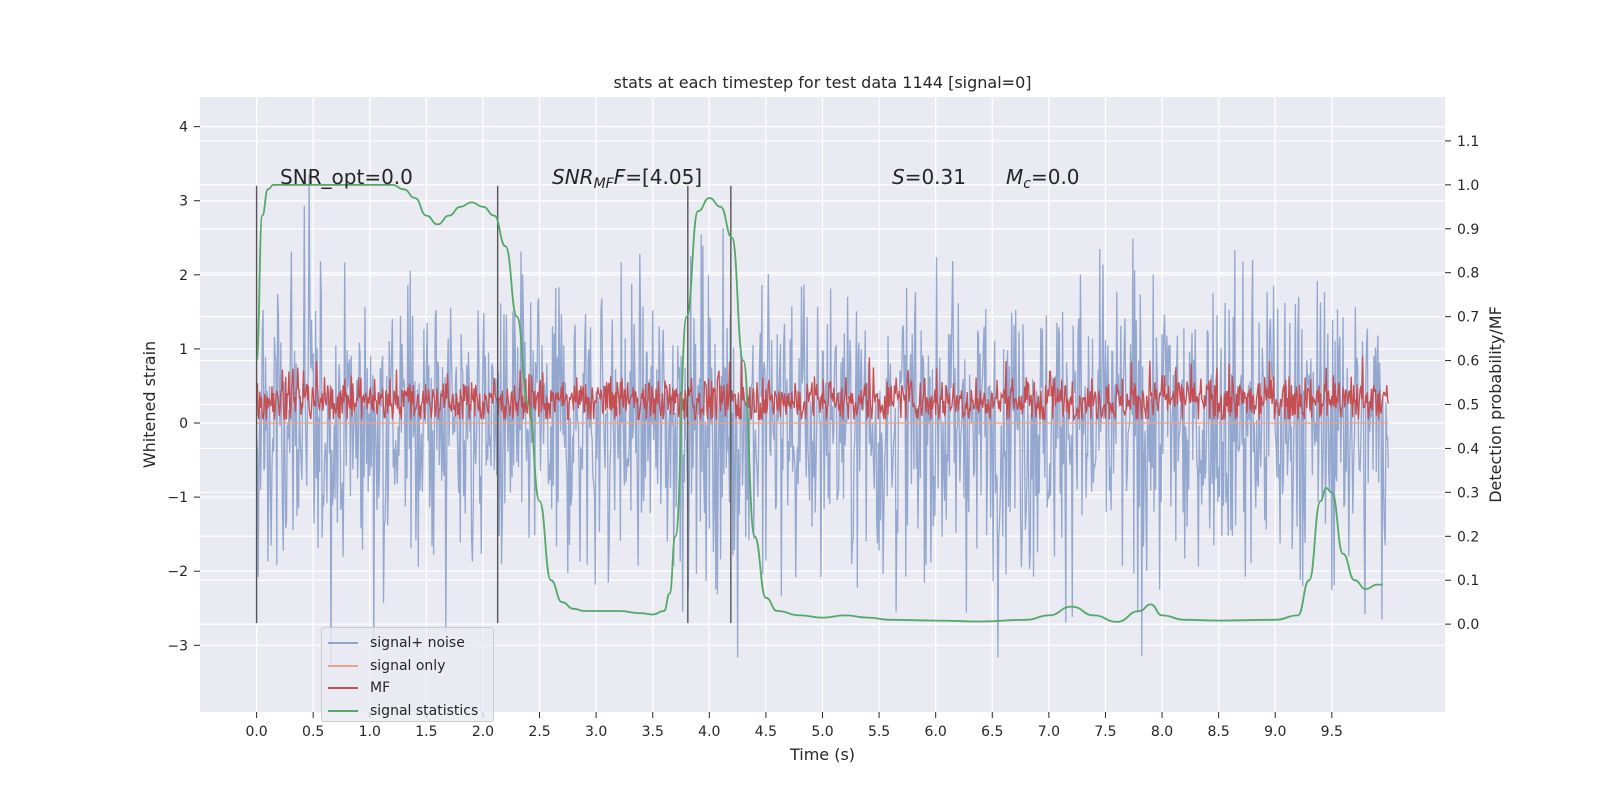 This screenshot has height=800, width=1600. Describe the element at coordinates (313, 732) in the screenshot. I see `x-tick-label: 0.5` at that location.